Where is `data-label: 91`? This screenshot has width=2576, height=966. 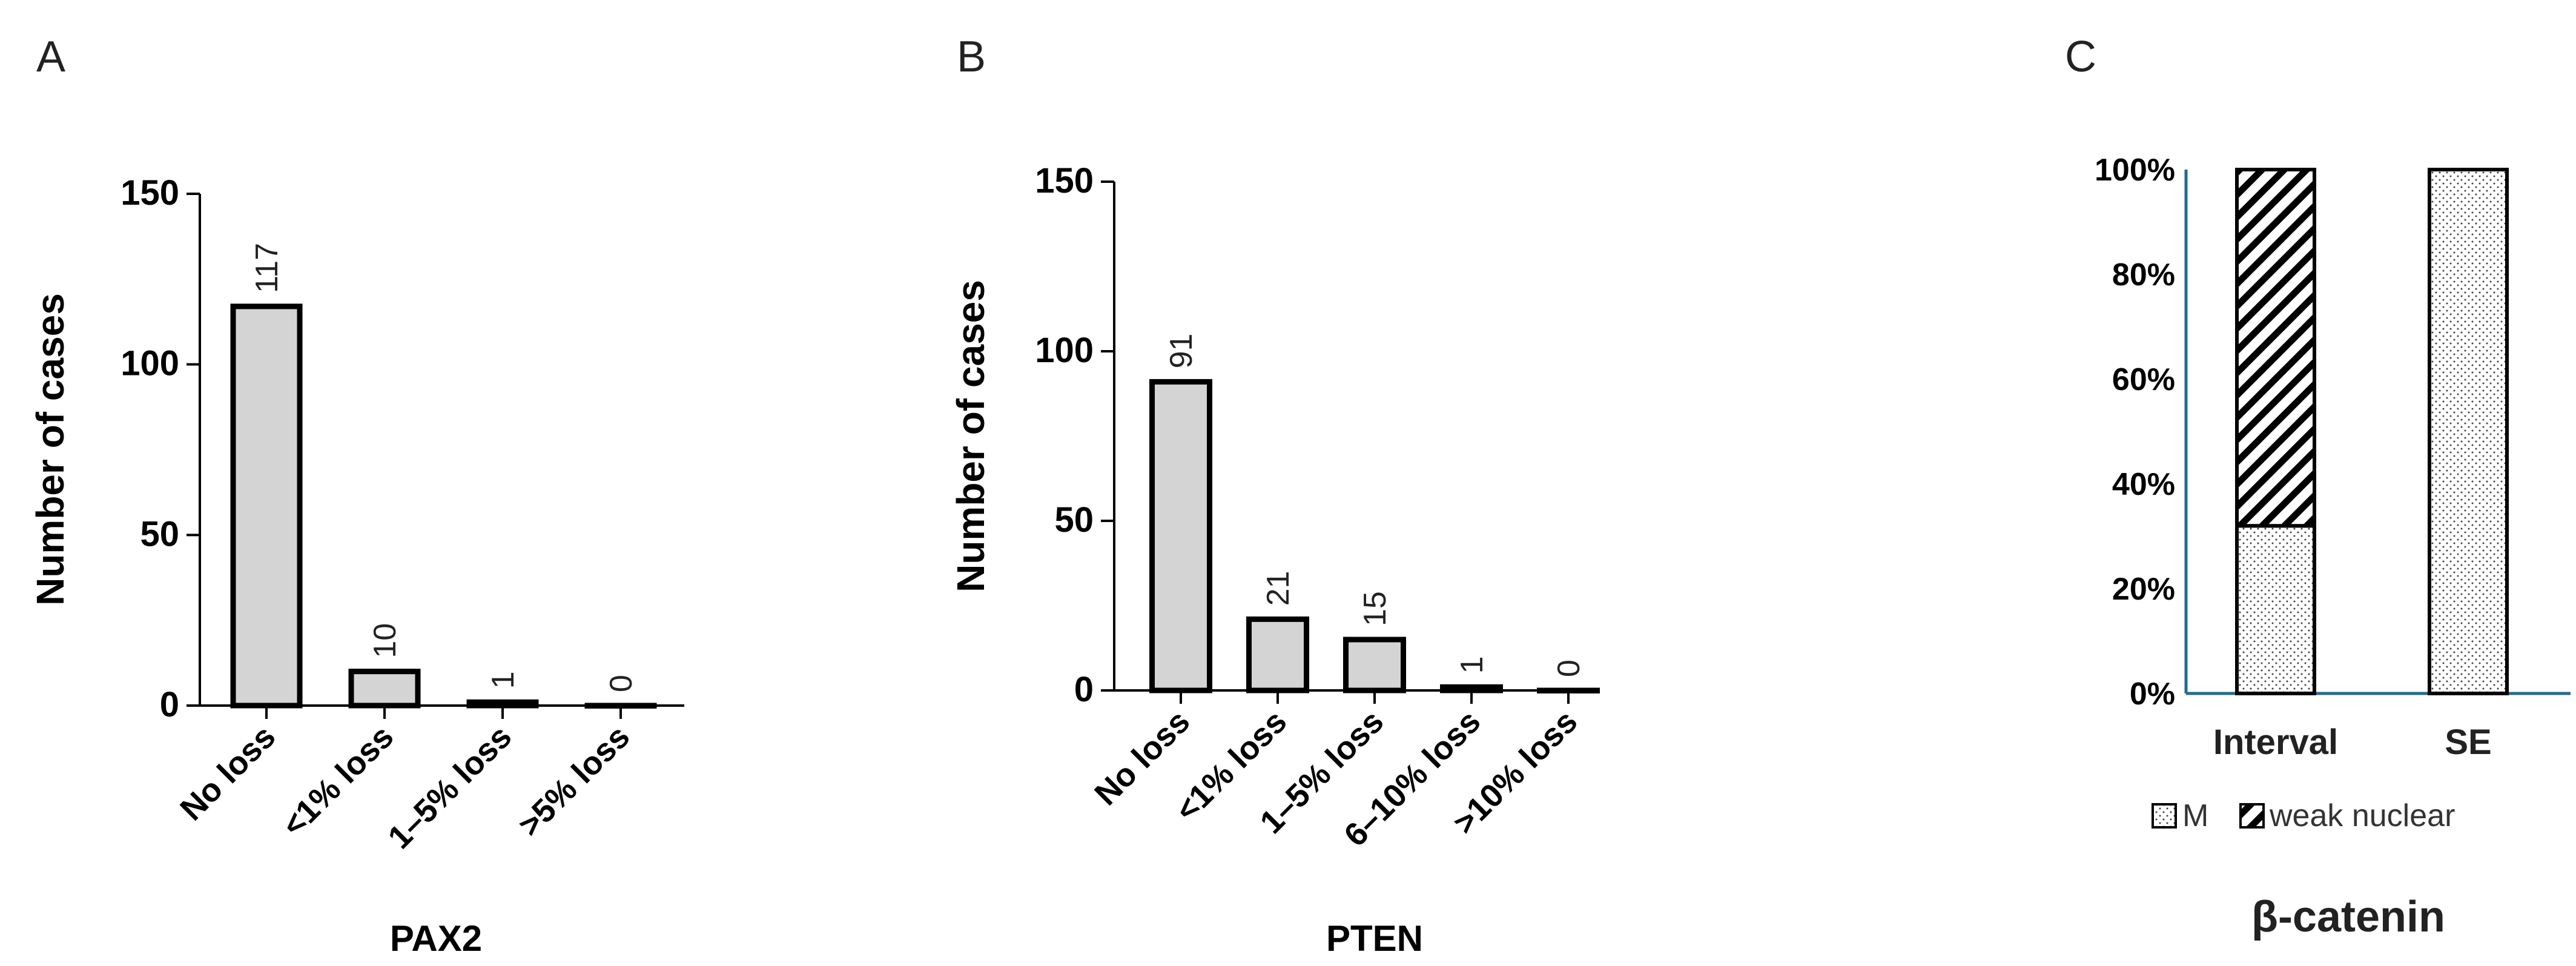
data-label: 91 is located at coordinates (1181, 352).